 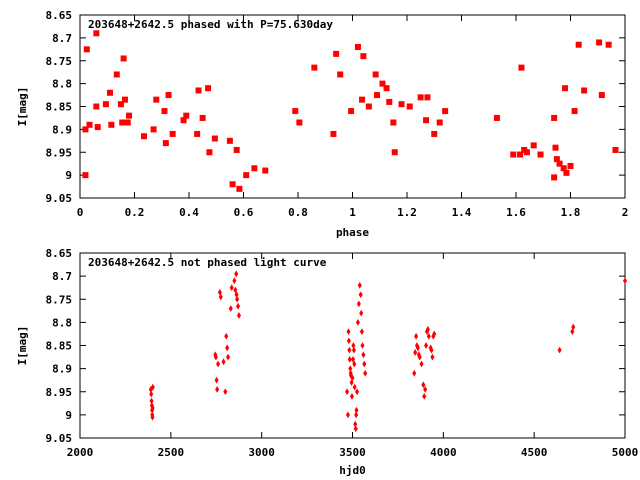 What do you see at coordinates (352, 212) in the screenshot?
I see `phased-x-tick-label: 1` at bounding box center [352, 212].